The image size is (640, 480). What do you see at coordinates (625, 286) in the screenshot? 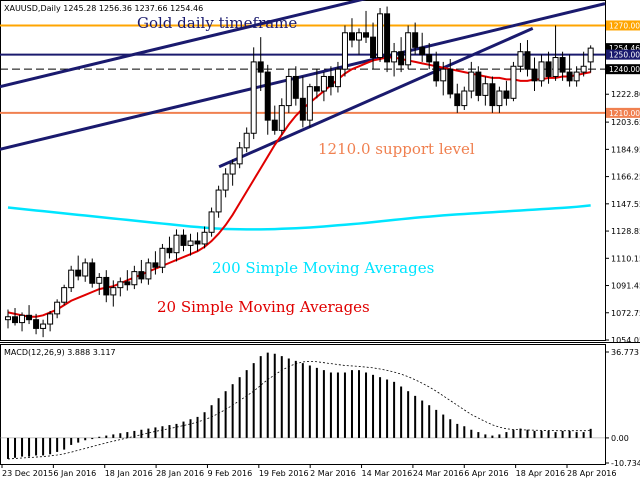
I see `price-tick-label: 1091.45` at bounding box center [625, 286].